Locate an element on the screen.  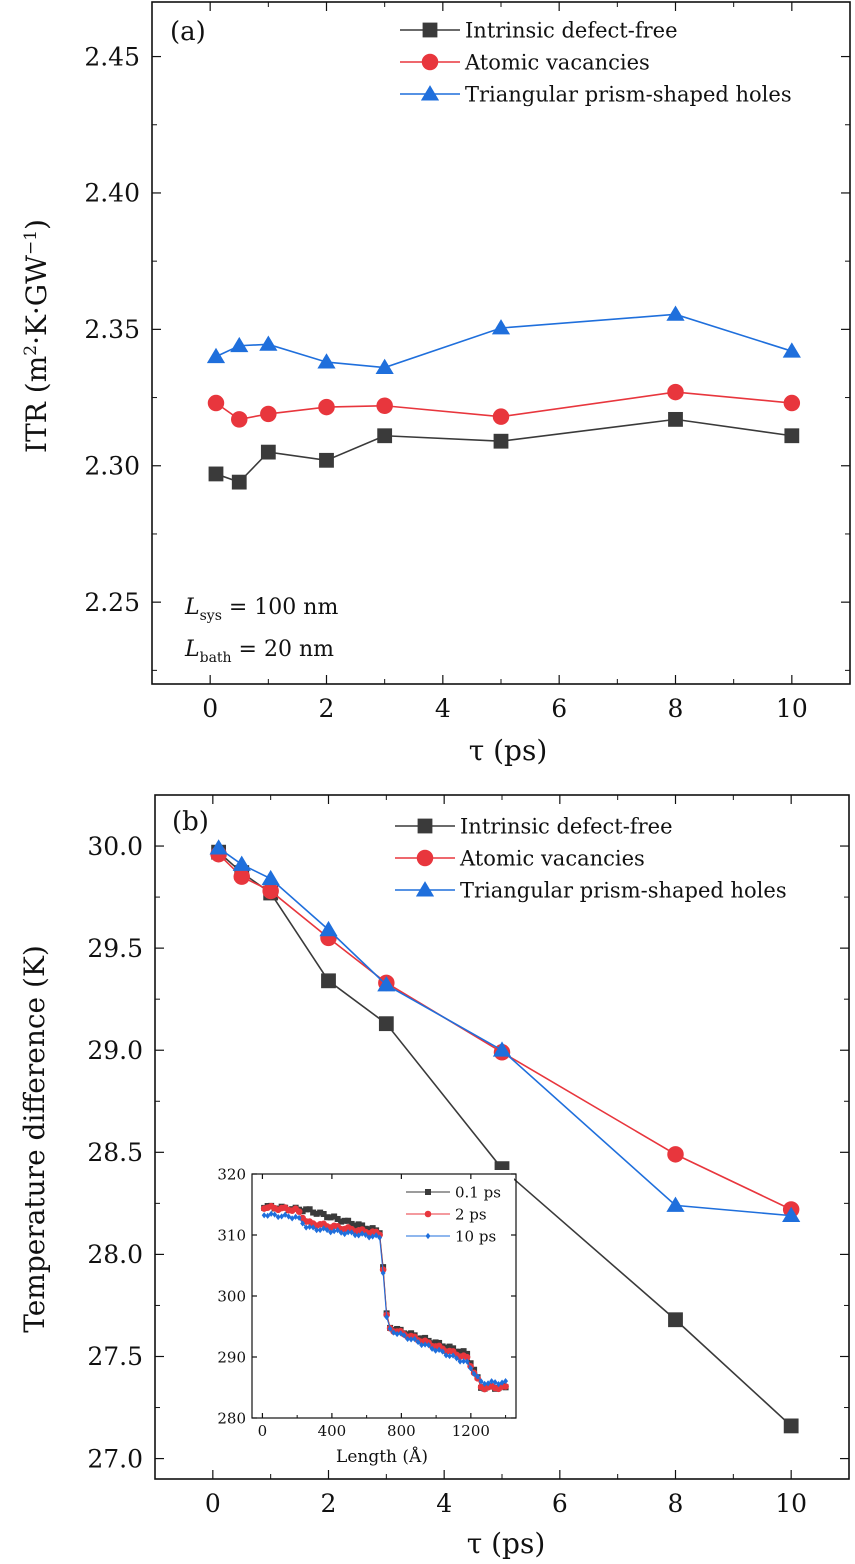
y-tick-label: 2.30 is located at coordinates (112, 466).